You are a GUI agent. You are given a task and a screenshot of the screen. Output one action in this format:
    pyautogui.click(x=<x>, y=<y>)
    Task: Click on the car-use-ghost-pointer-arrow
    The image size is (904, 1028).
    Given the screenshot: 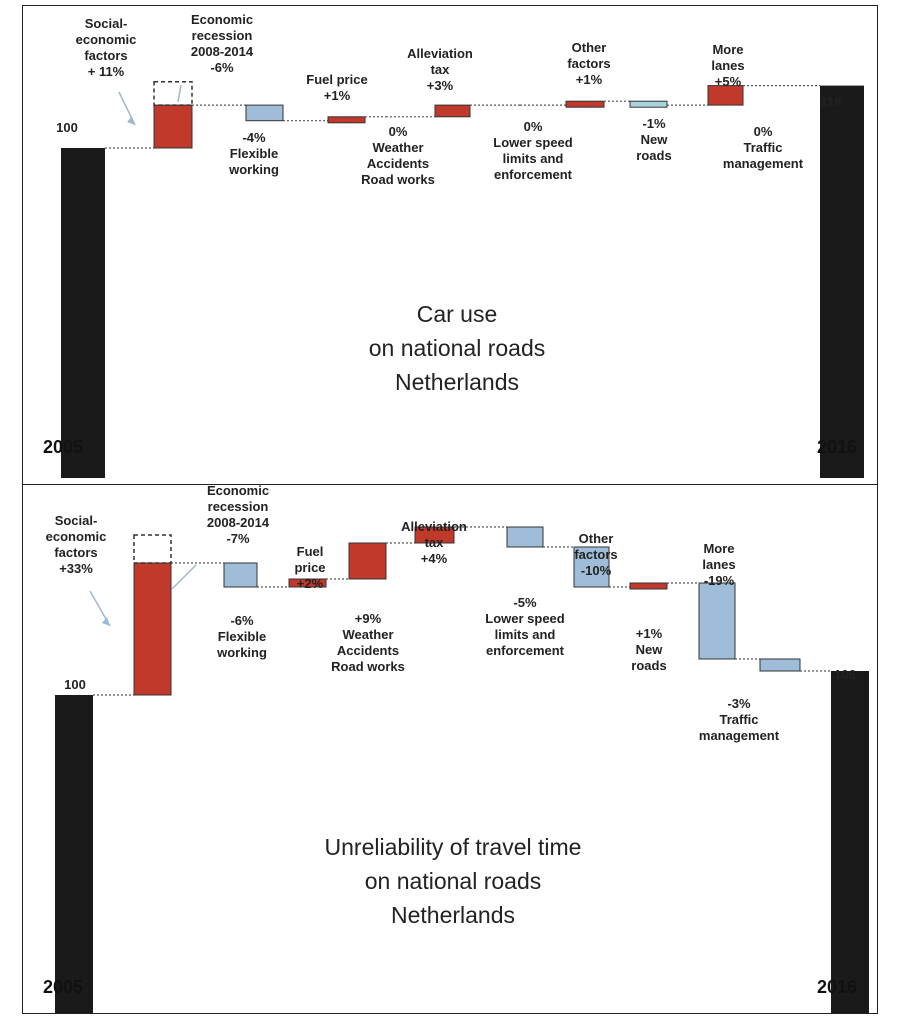 What is the action you would take?
    pyautogui.click(x=179, y=93)
    